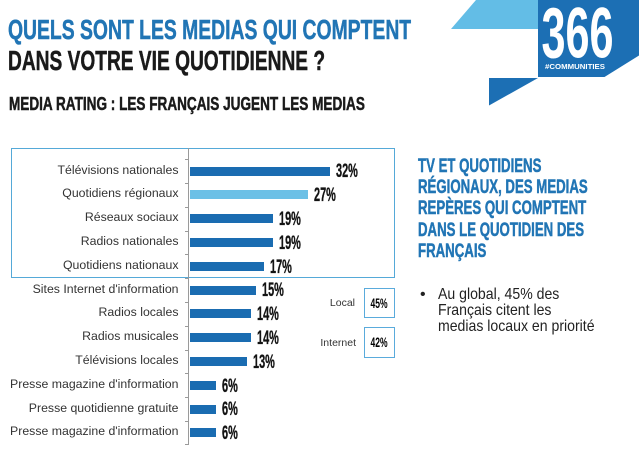 The image size is (639, 452). I want to click on svg-text: #COMMUNITIES, so click(575, 67).